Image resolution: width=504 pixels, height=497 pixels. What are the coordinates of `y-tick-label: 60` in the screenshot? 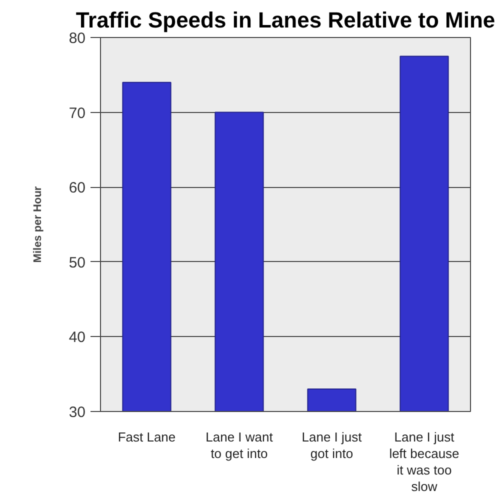 It's located at (77, 188).